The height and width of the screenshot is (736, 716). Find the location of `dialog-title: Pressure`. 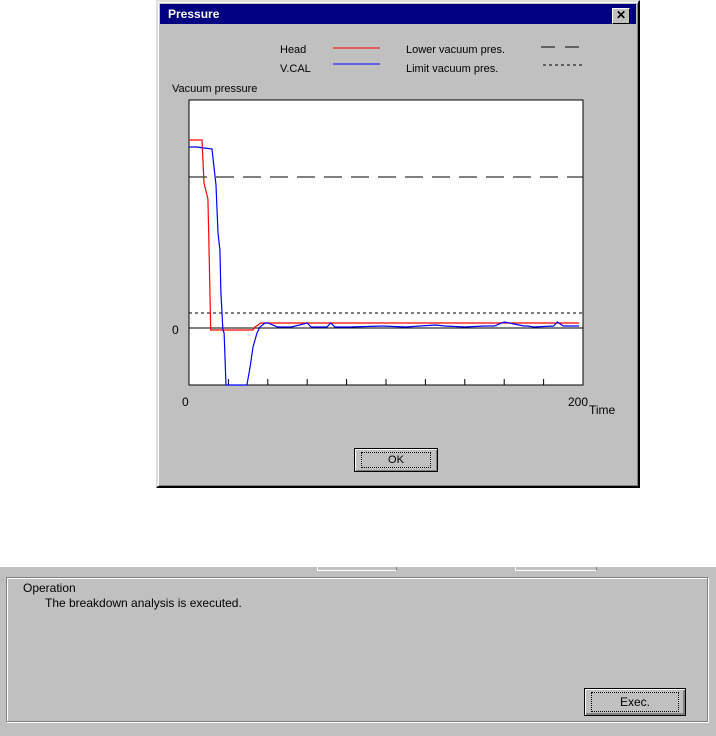

dialog-title: Pressure is located at coordinates (194, 14).